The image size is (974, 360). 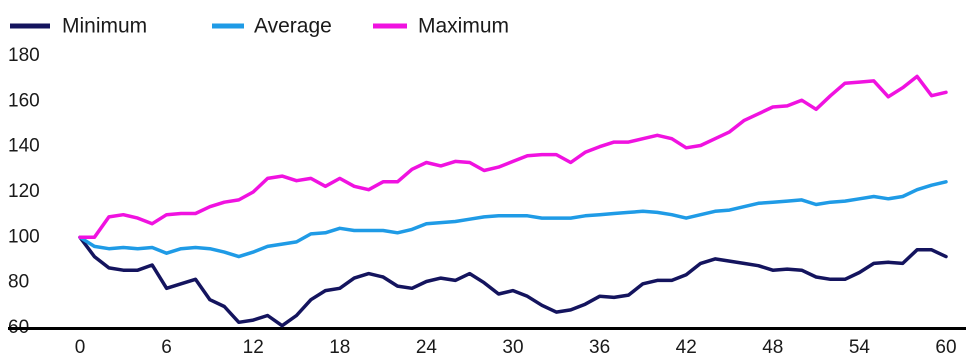 I want to click on x-tick-label: 18, so click(x=339, y=347).